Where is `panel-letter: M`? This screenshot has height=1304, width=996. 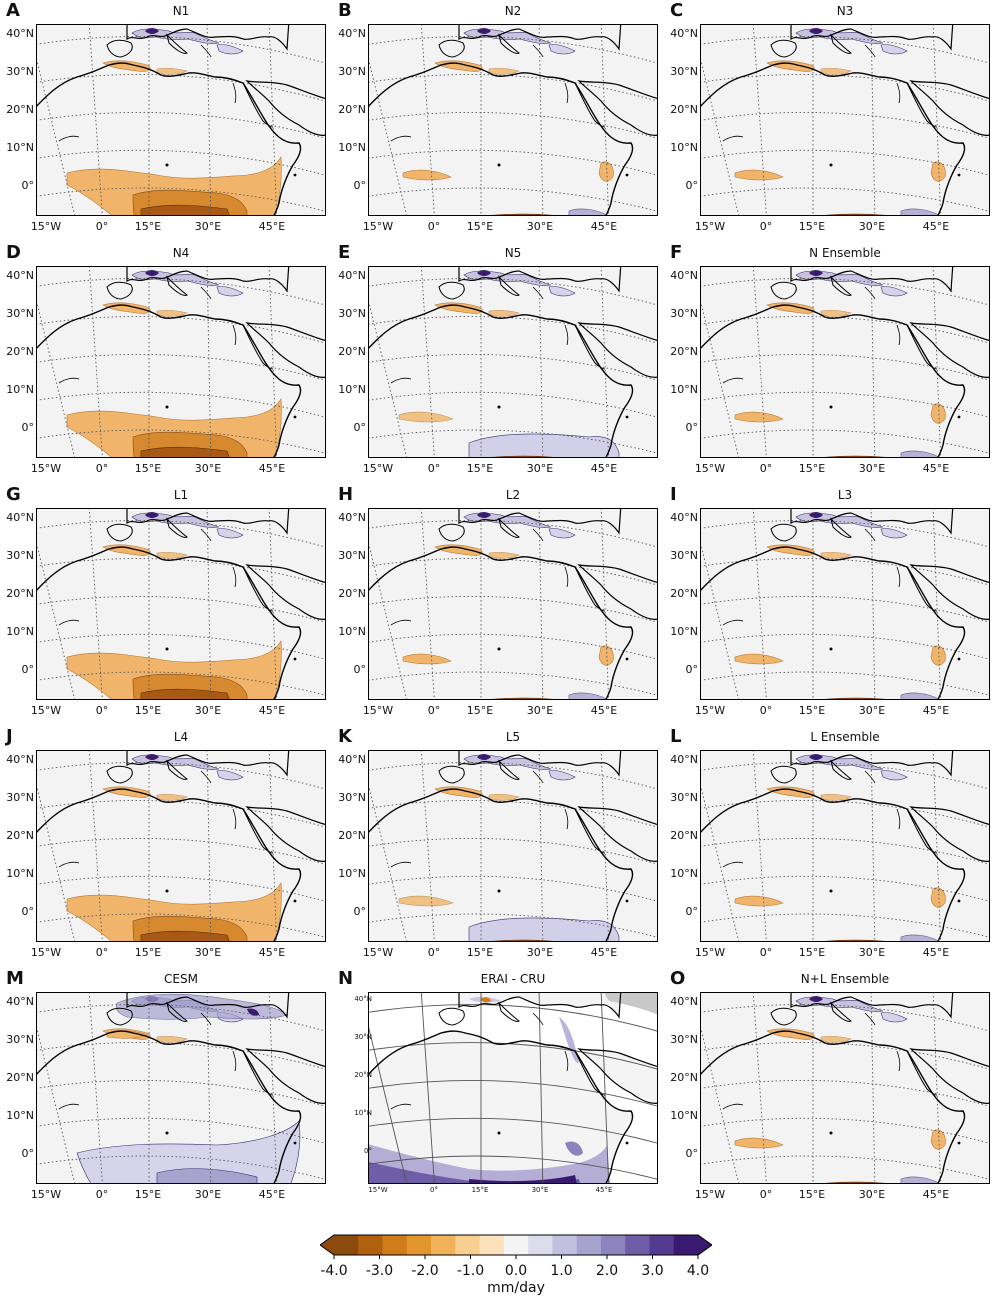
panel-letter: M is located at coordinates (15, 978).